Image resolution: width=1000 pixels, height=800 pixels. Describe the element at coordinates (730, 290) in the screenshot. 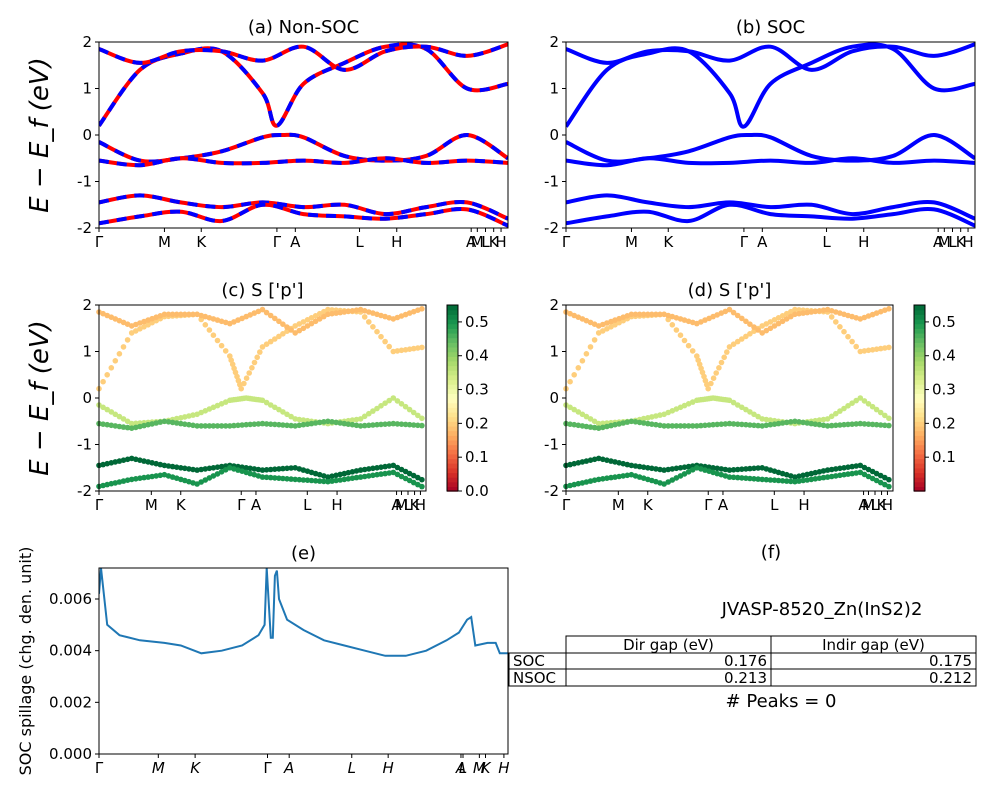

I see `panel-title: (d) S ['p']` at that location.